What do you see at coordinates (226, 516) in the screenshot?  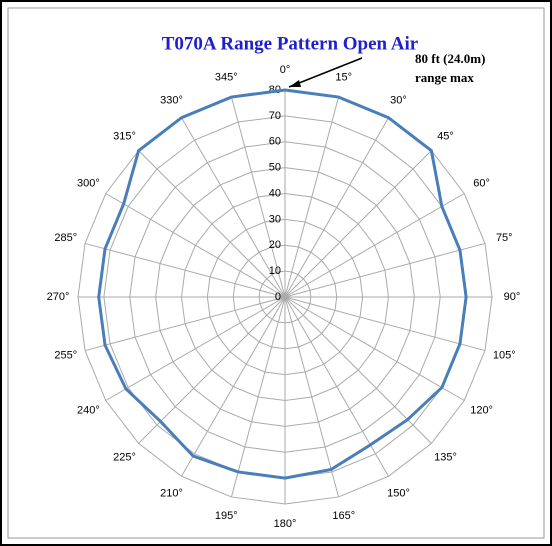 I see `category-label: 195°` at bounding box center [226, 516].